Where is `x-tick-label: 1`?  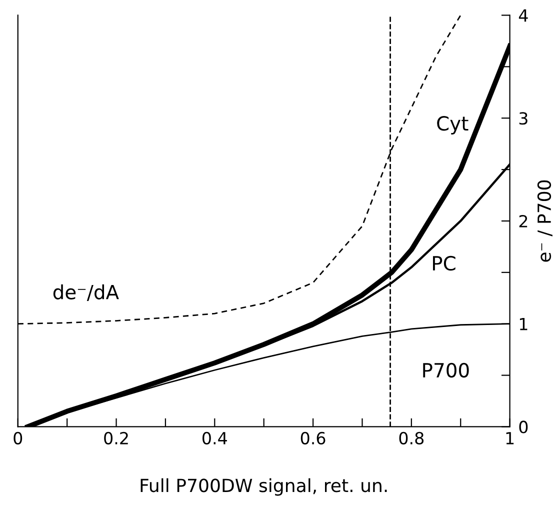 x-tick-label: 1 is located at coordinates (510, 438).